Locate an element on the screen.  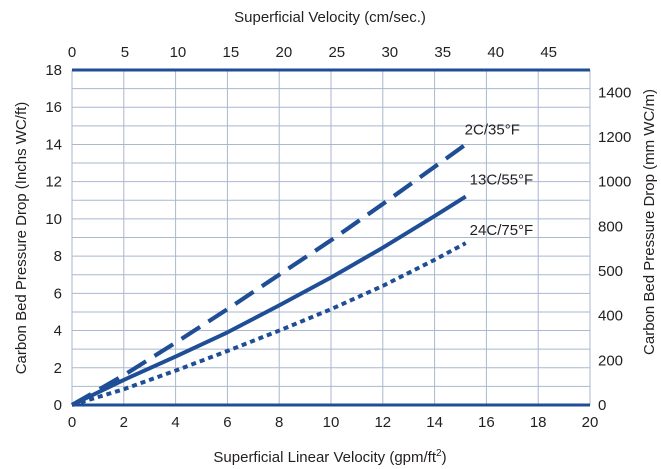
x2-tick-label: 40 is located at coordinates (495, 52).